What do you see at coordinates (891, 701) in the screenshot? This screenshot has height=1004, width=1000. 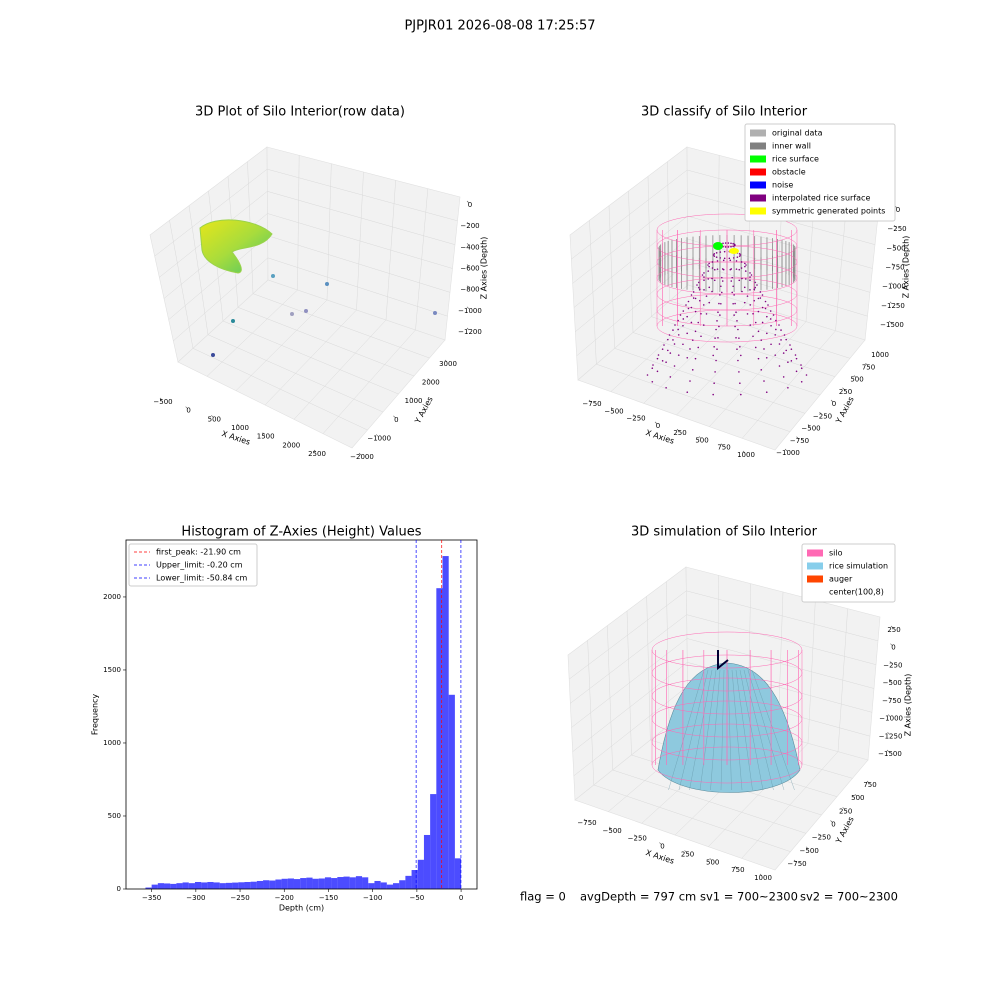 I see `z-tick-label: −750` at bounding box center [891, 701].